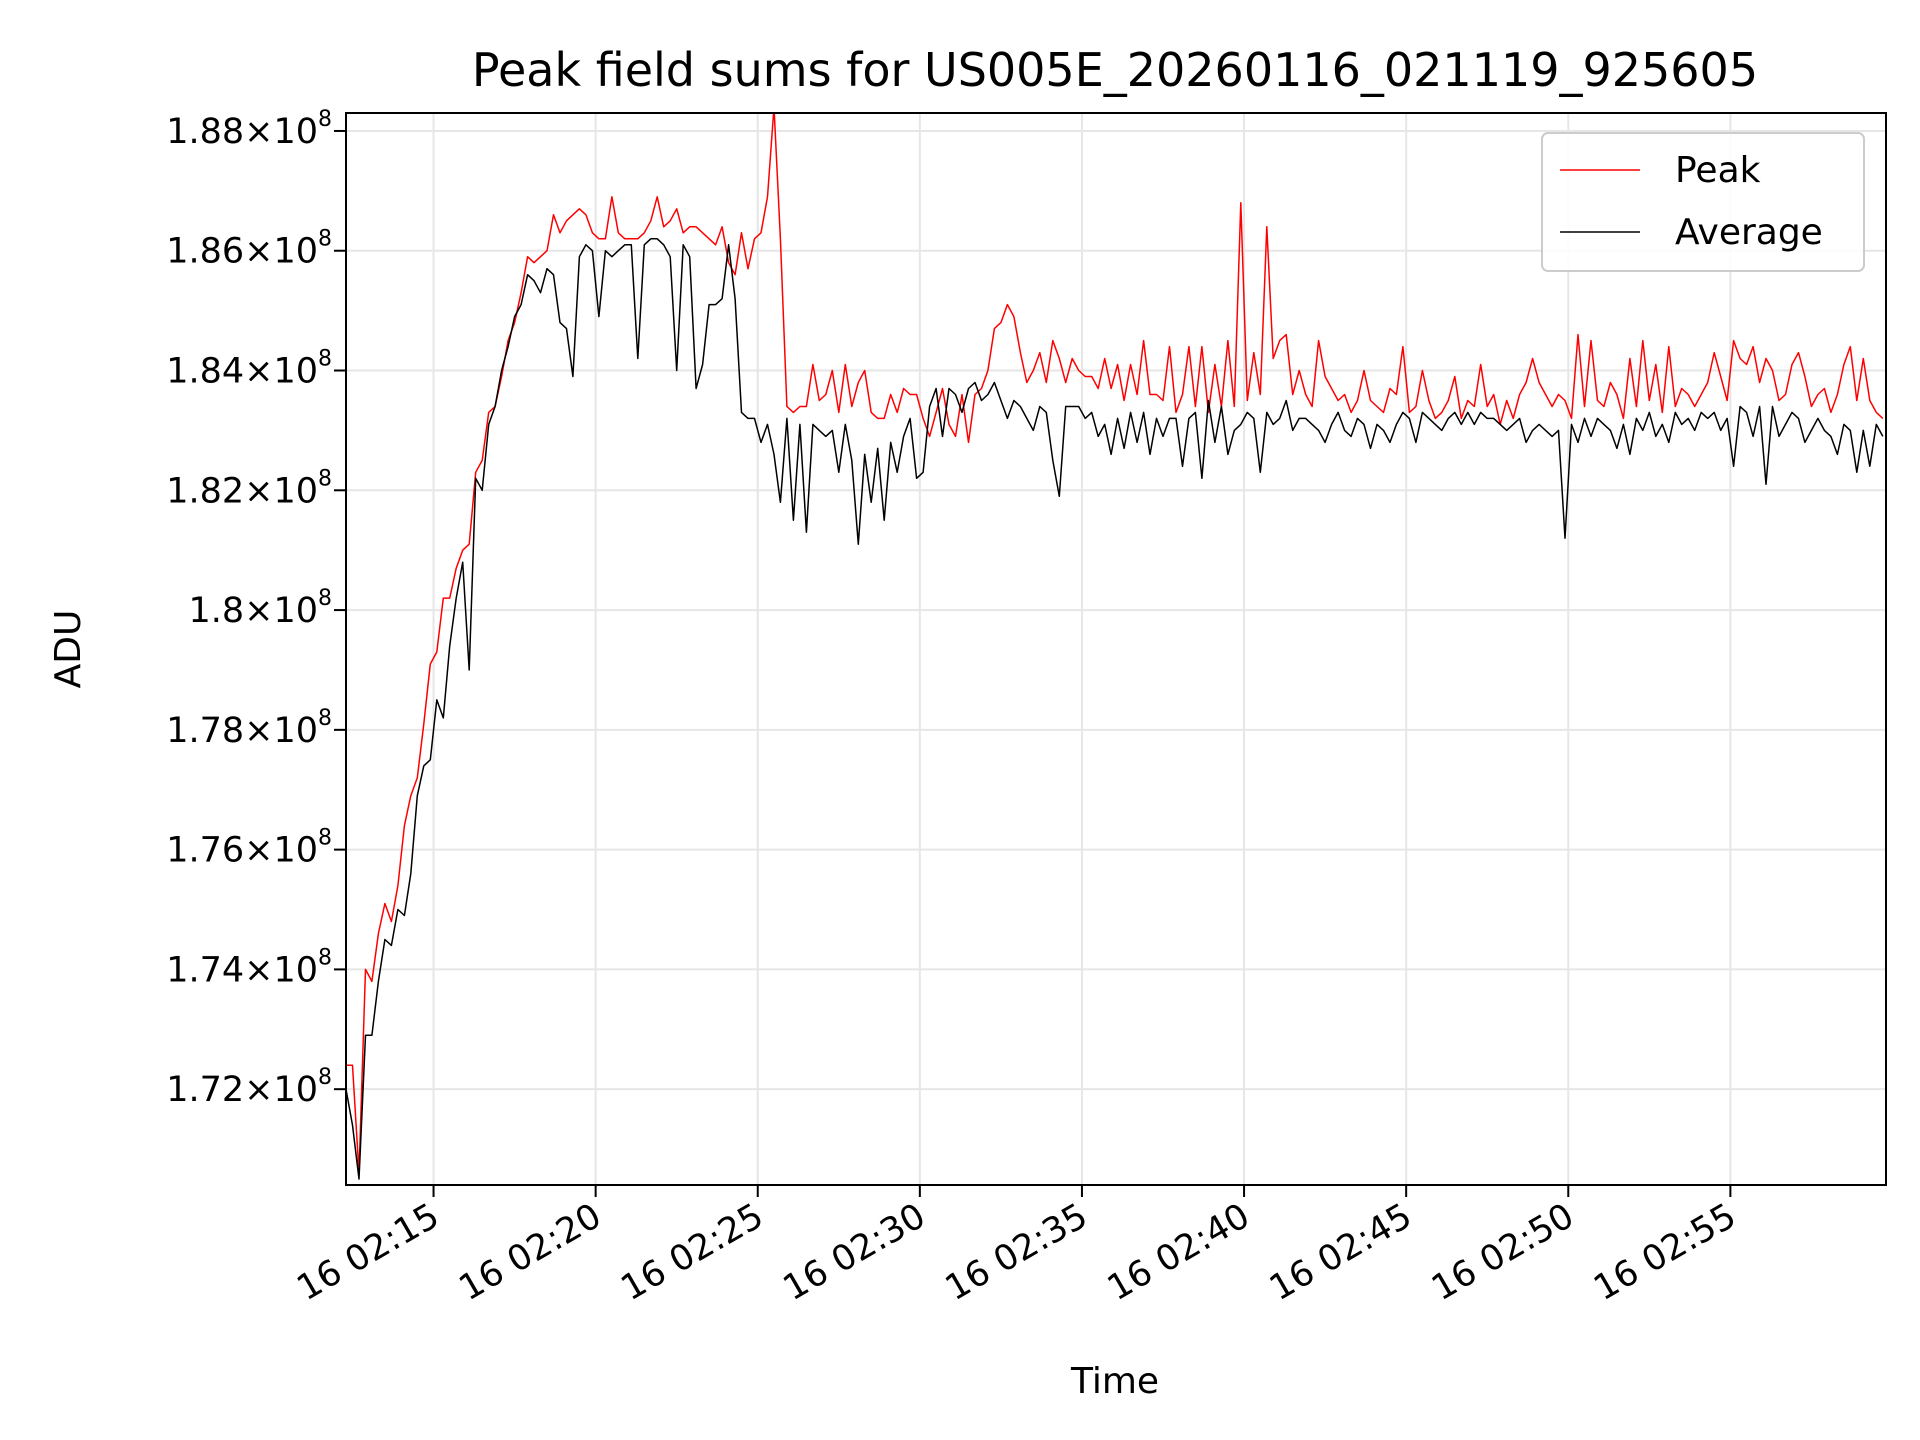  What do you see at coordinates (68, 649) in the screenshot?
I see `y-axis-label: ADU` at bounding box center [68, 649].